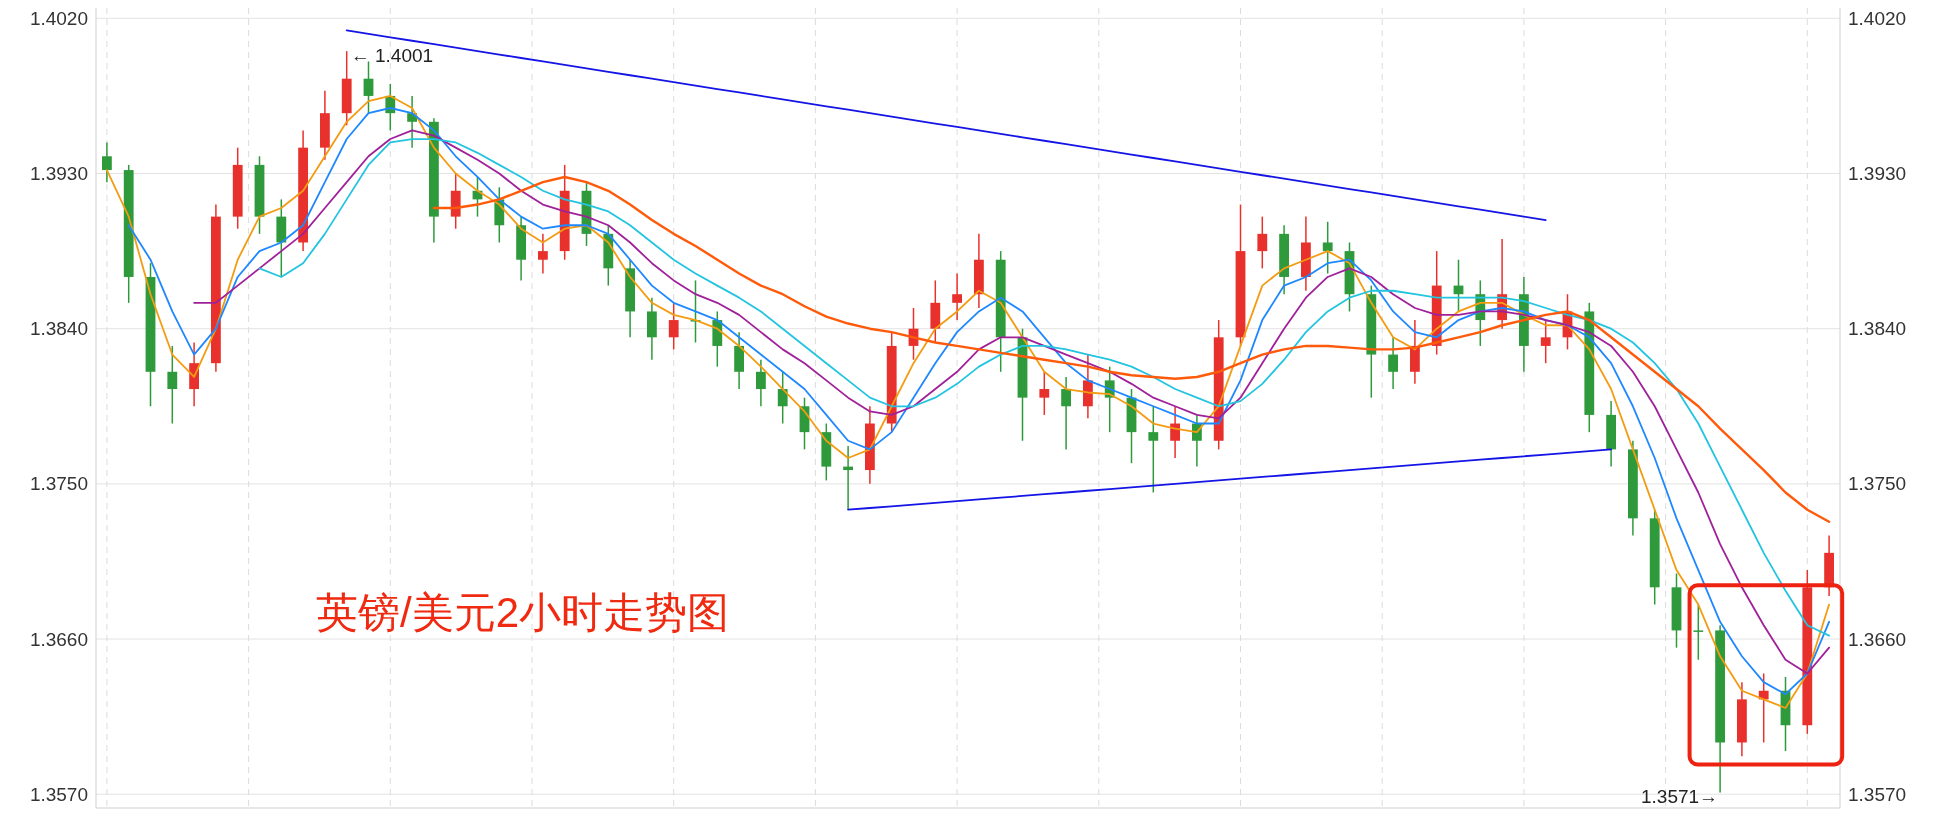 This screenshot has width=1940, height=816. Describe the element at coordinates (58, 639) in the screenshot. I see `y-tick-label: 1.3660` at that location.